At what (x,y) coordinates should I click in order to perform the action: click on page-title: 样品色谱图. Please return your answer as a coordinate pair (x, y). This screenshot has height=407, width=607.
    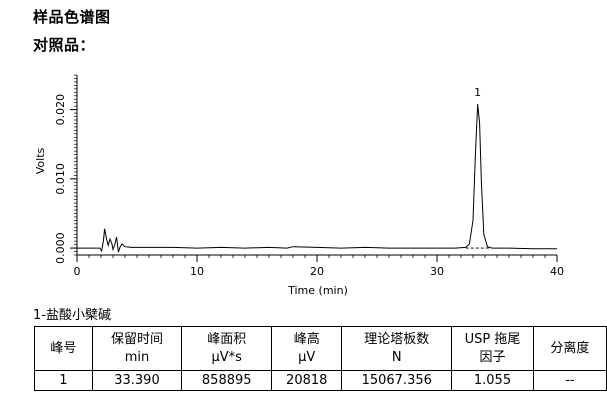
    Looking at the image, I should click on (72, 17).